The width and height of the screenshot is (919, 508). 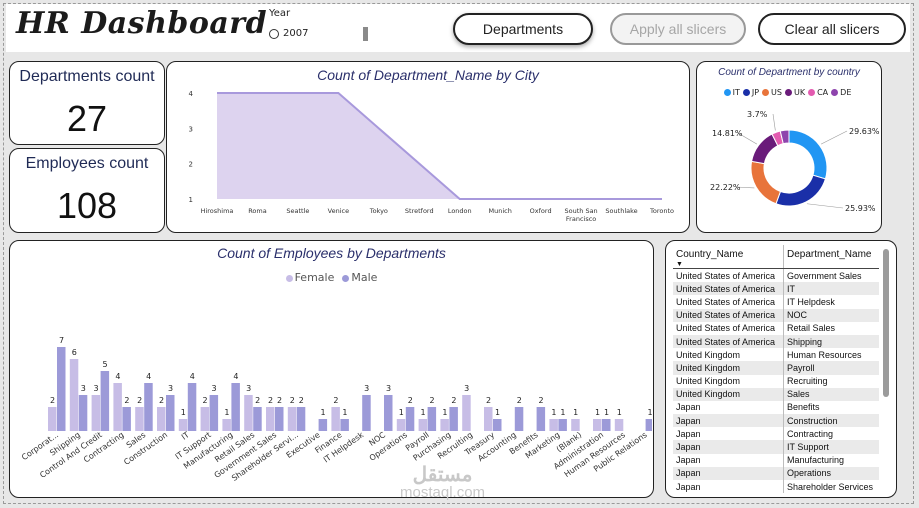 I want to click on y-tick-label: 2, so click(x=191, y=165).